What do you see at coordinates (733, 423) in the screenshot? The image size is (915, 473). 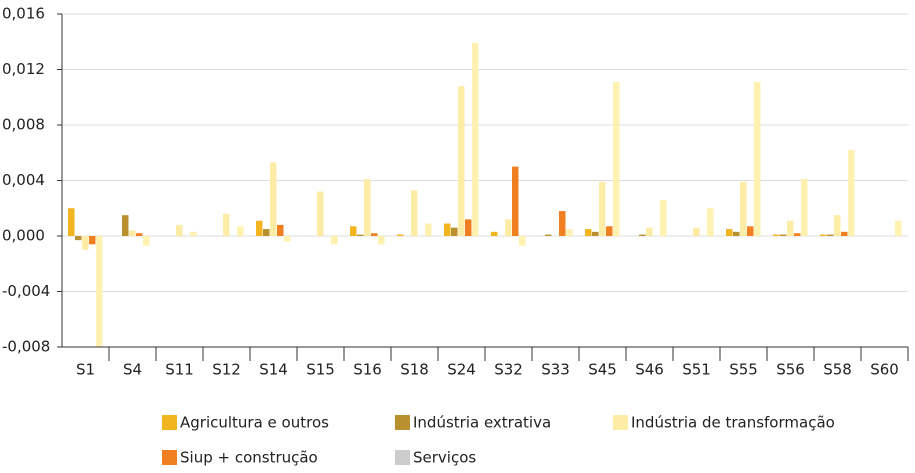 I see `legend-label: Indústria de transformação` at bounding box center [733, 423].